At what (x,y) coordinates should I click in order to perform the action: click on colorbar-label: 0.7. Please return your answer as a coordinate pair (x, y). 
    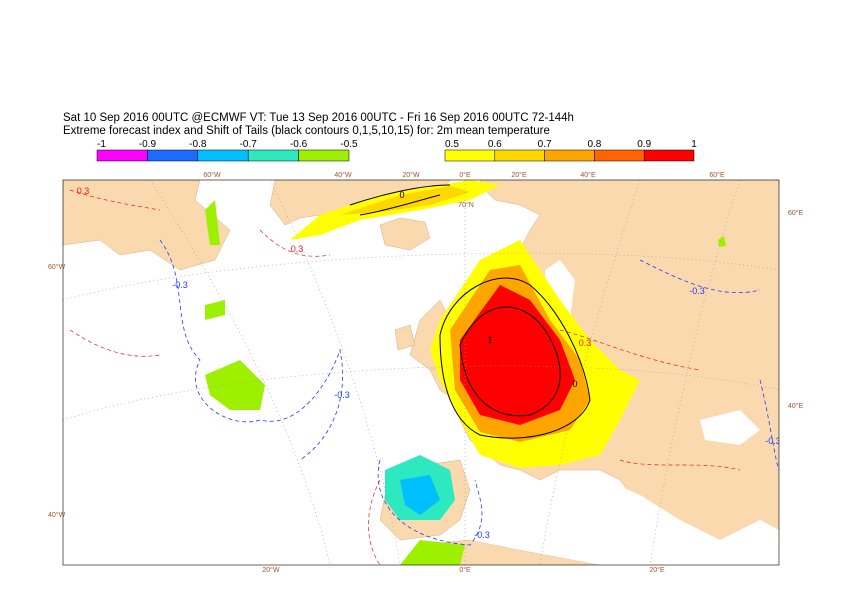
    Looking at the image, I should click on (545, 144).